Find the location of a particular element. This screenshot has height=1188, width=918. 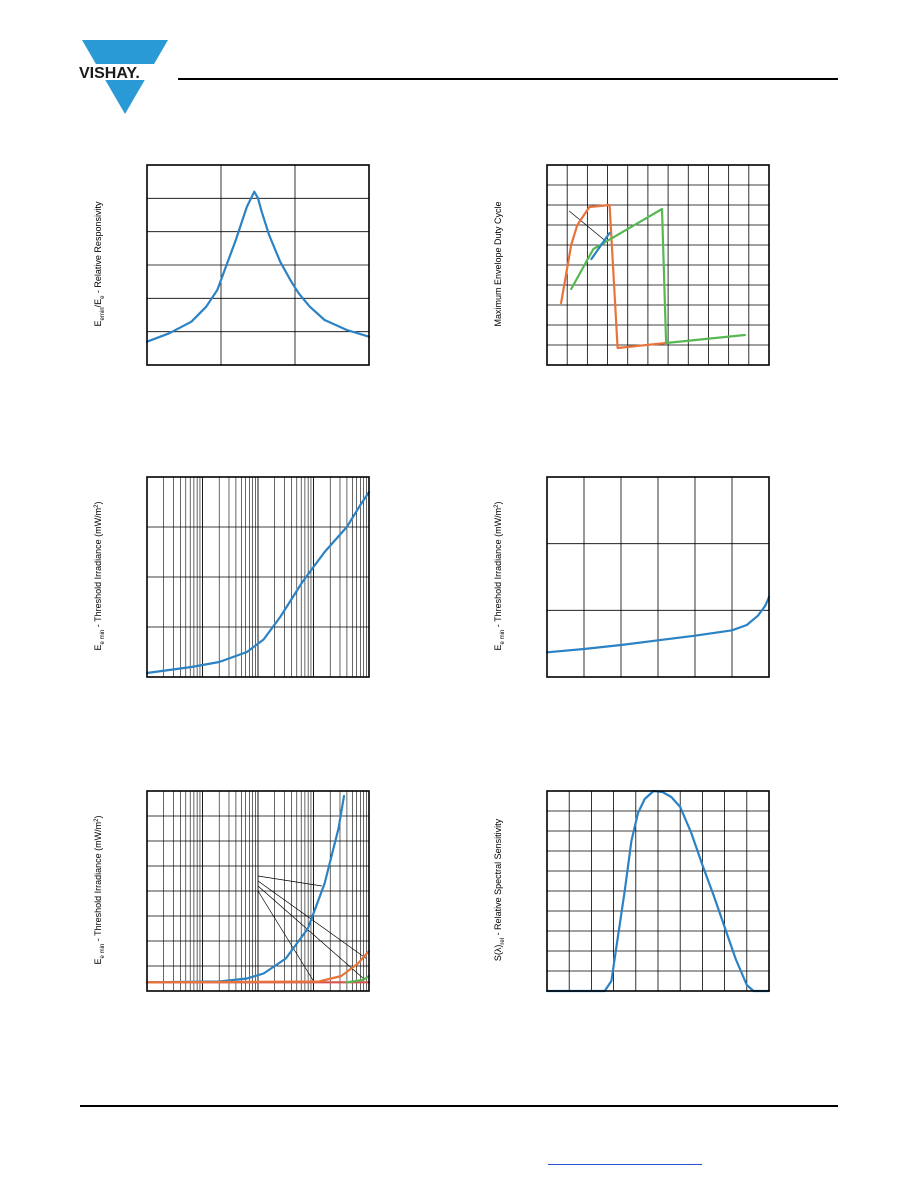

y-axis-label: S(λ)rel - Relative Spectral Sensitivity is located at coordinates (499, 889).